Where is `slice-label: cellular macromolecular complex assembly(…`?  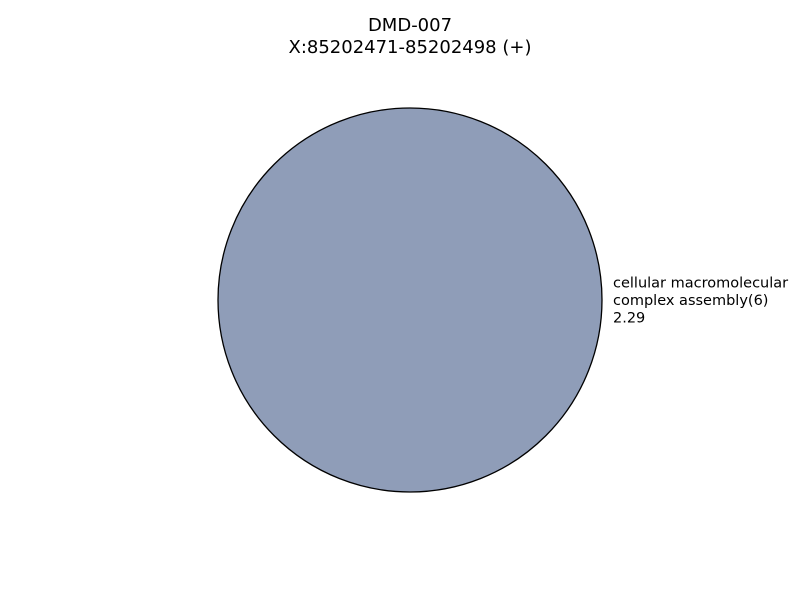
slice-label: cellular macromolecular complex assembly(… is located at coordinates (700, 301).